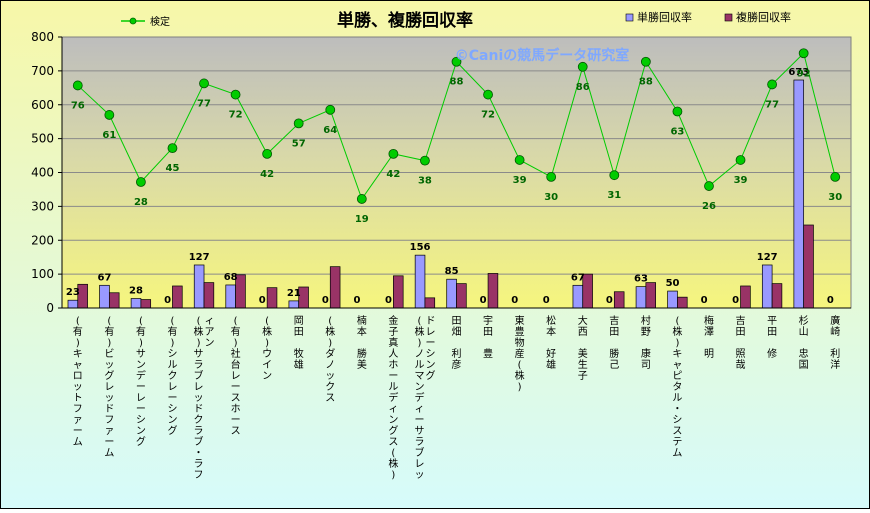  Describe the element at coordinates (294, 293) in the screenshot. I see `data-label-win: 21` at that location.